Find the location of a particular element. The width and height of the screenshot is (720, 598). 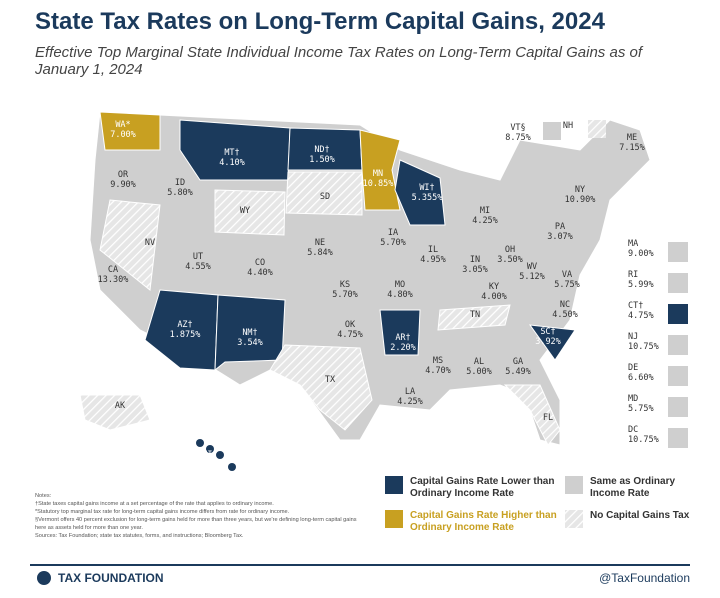

state-label: UT is located at coordinates (198, 257).